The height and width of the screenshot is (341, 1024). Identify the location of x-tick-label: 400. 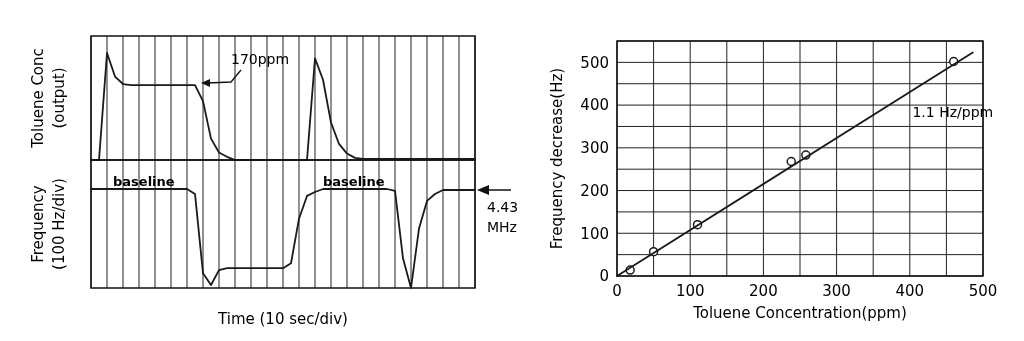
(910, 291).